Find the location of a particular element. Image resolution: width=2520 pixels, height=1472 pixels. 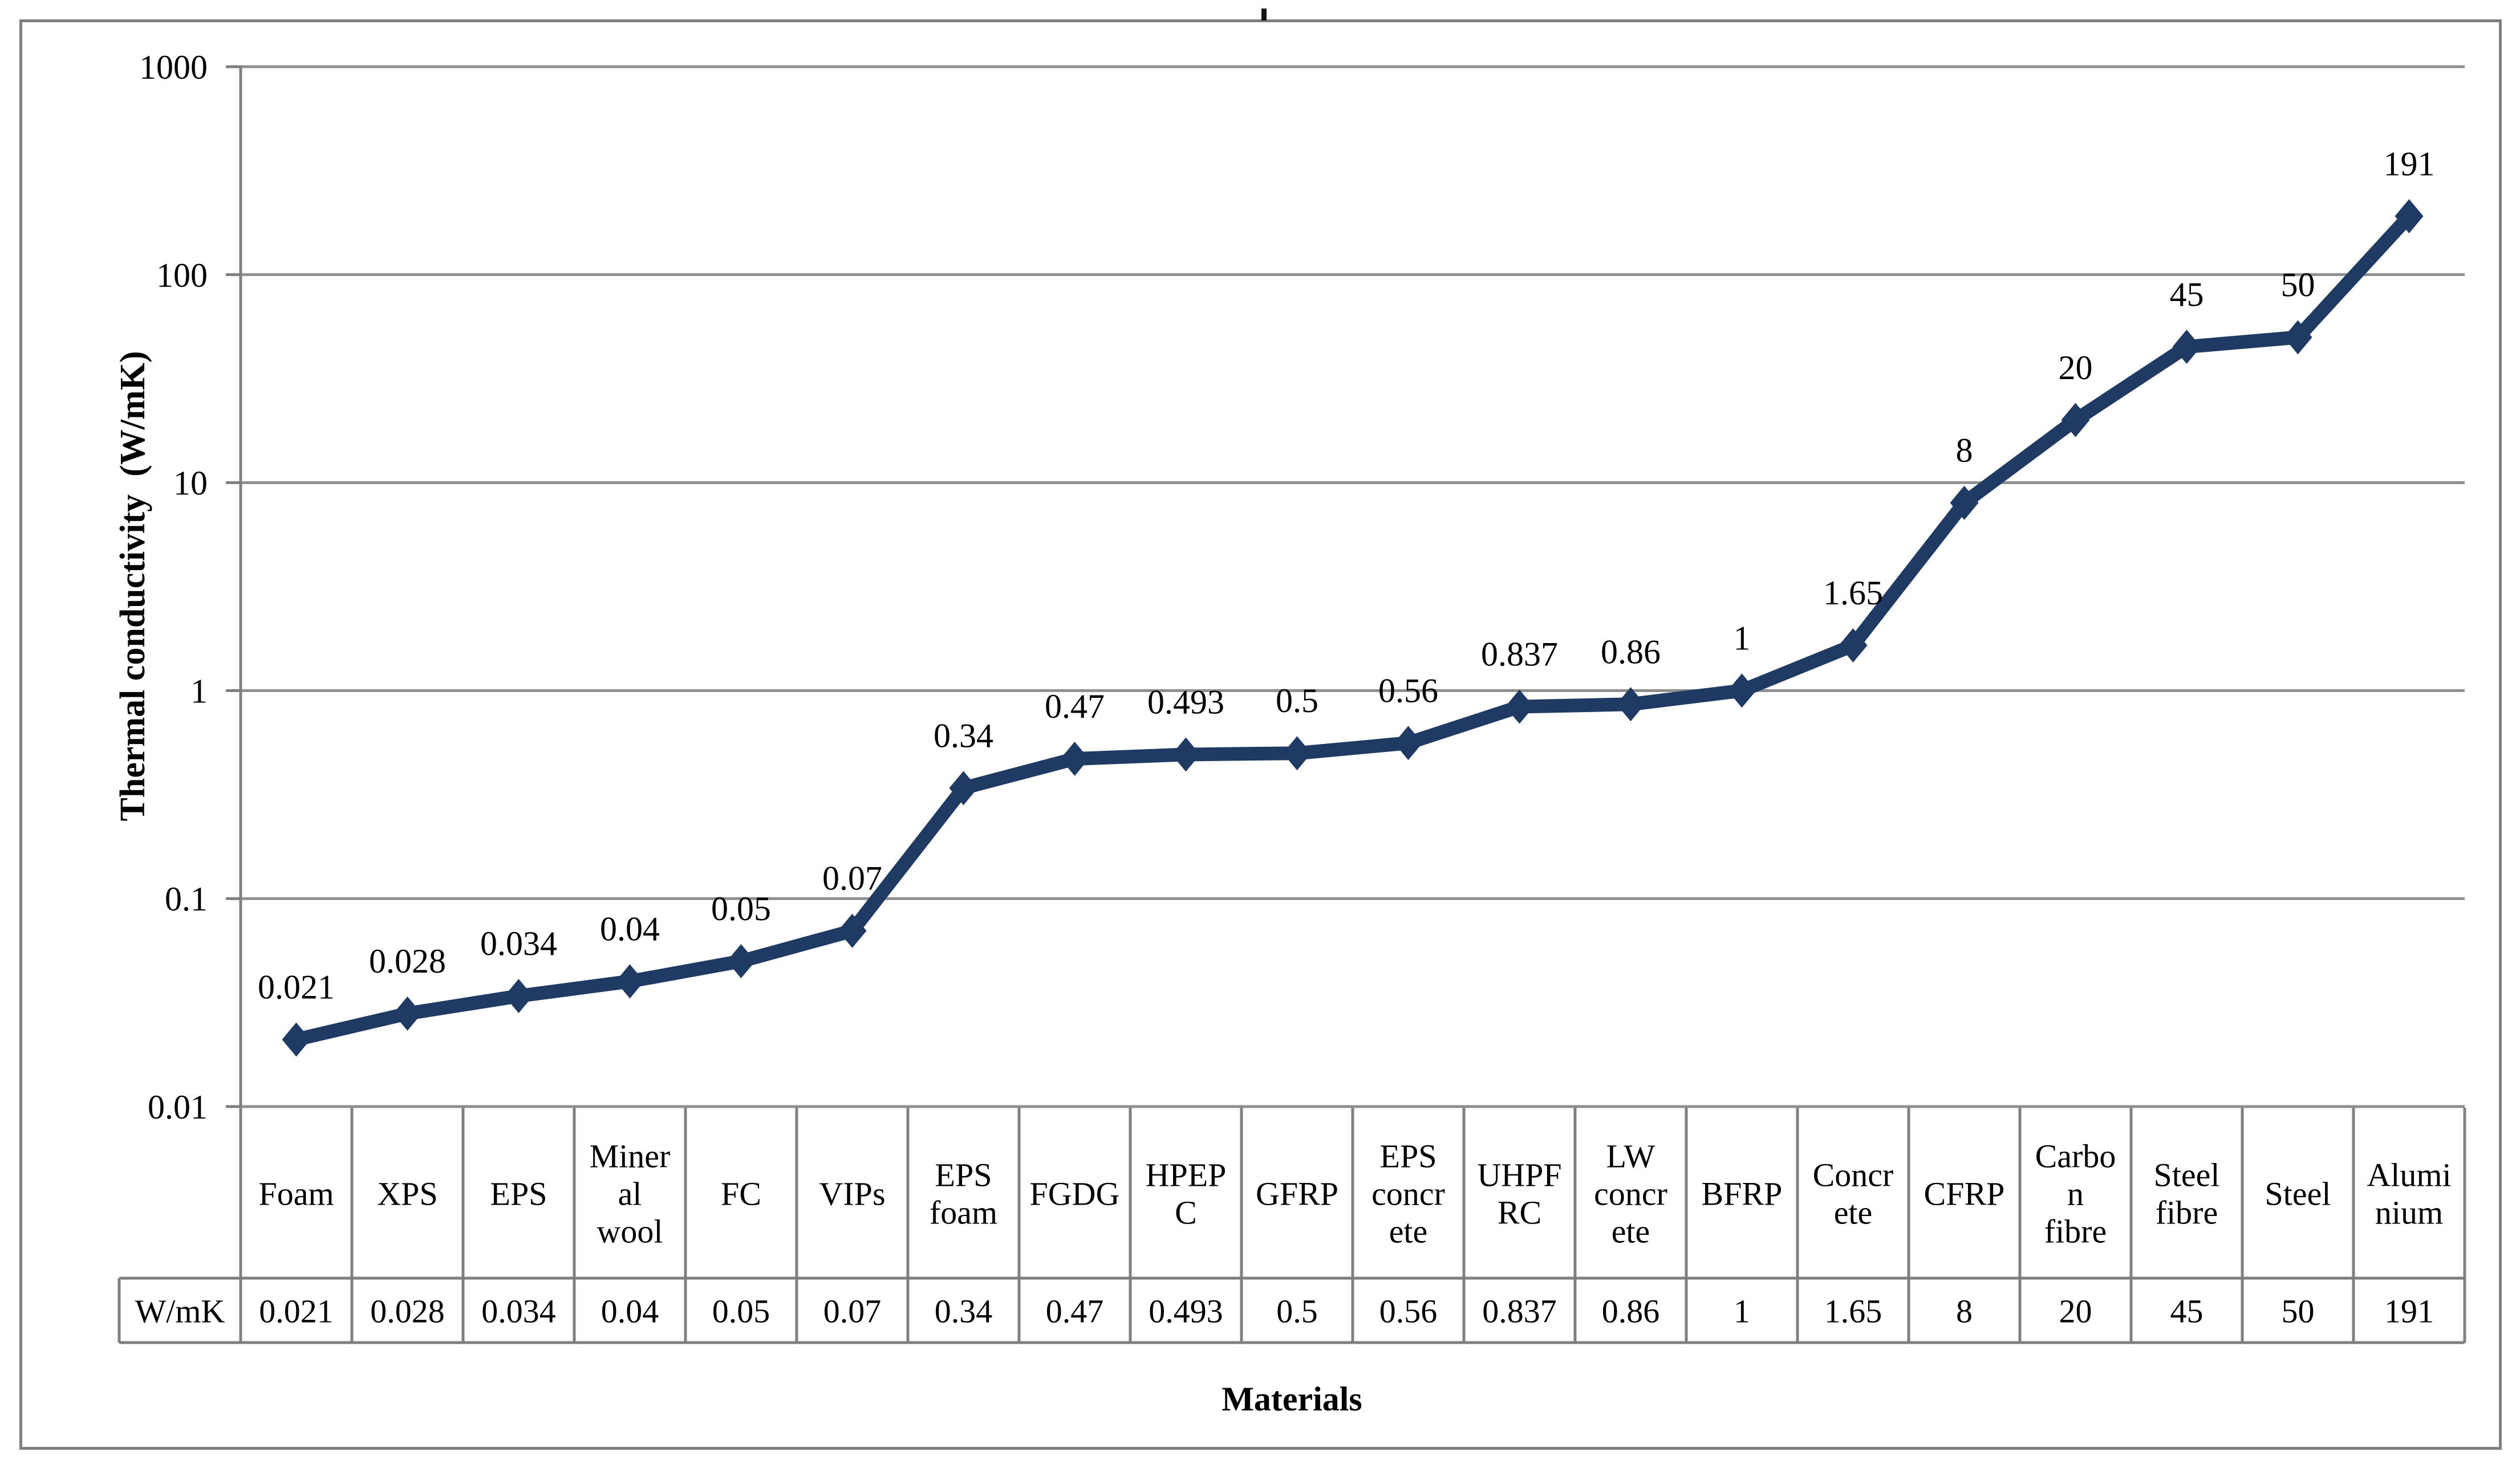

table-value-cell: 0.05 is located at coordinates (741, 1311).